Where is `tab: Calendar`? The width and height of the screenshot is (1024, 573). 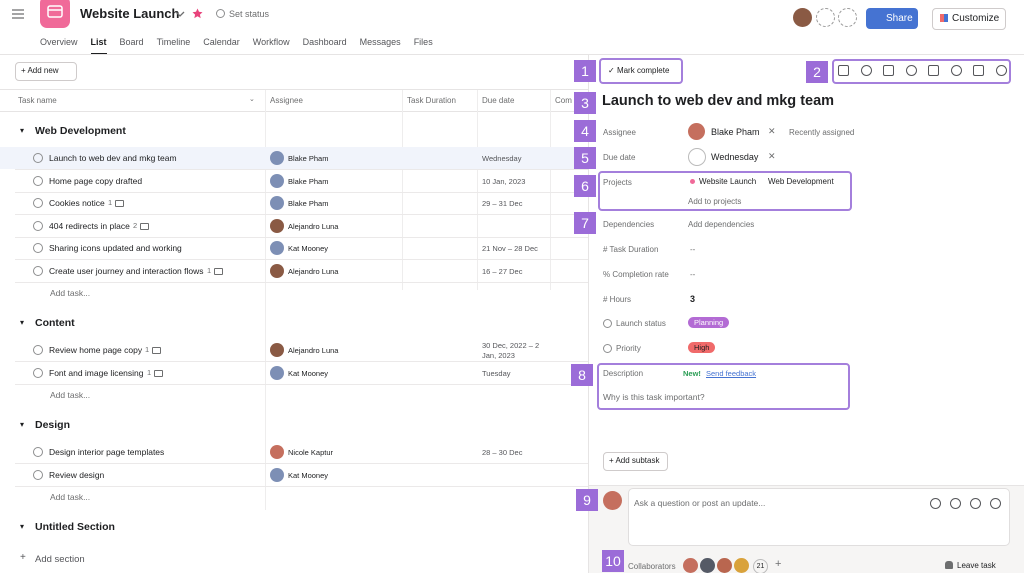
tab: Calendar is located at coordinates (221, 42).